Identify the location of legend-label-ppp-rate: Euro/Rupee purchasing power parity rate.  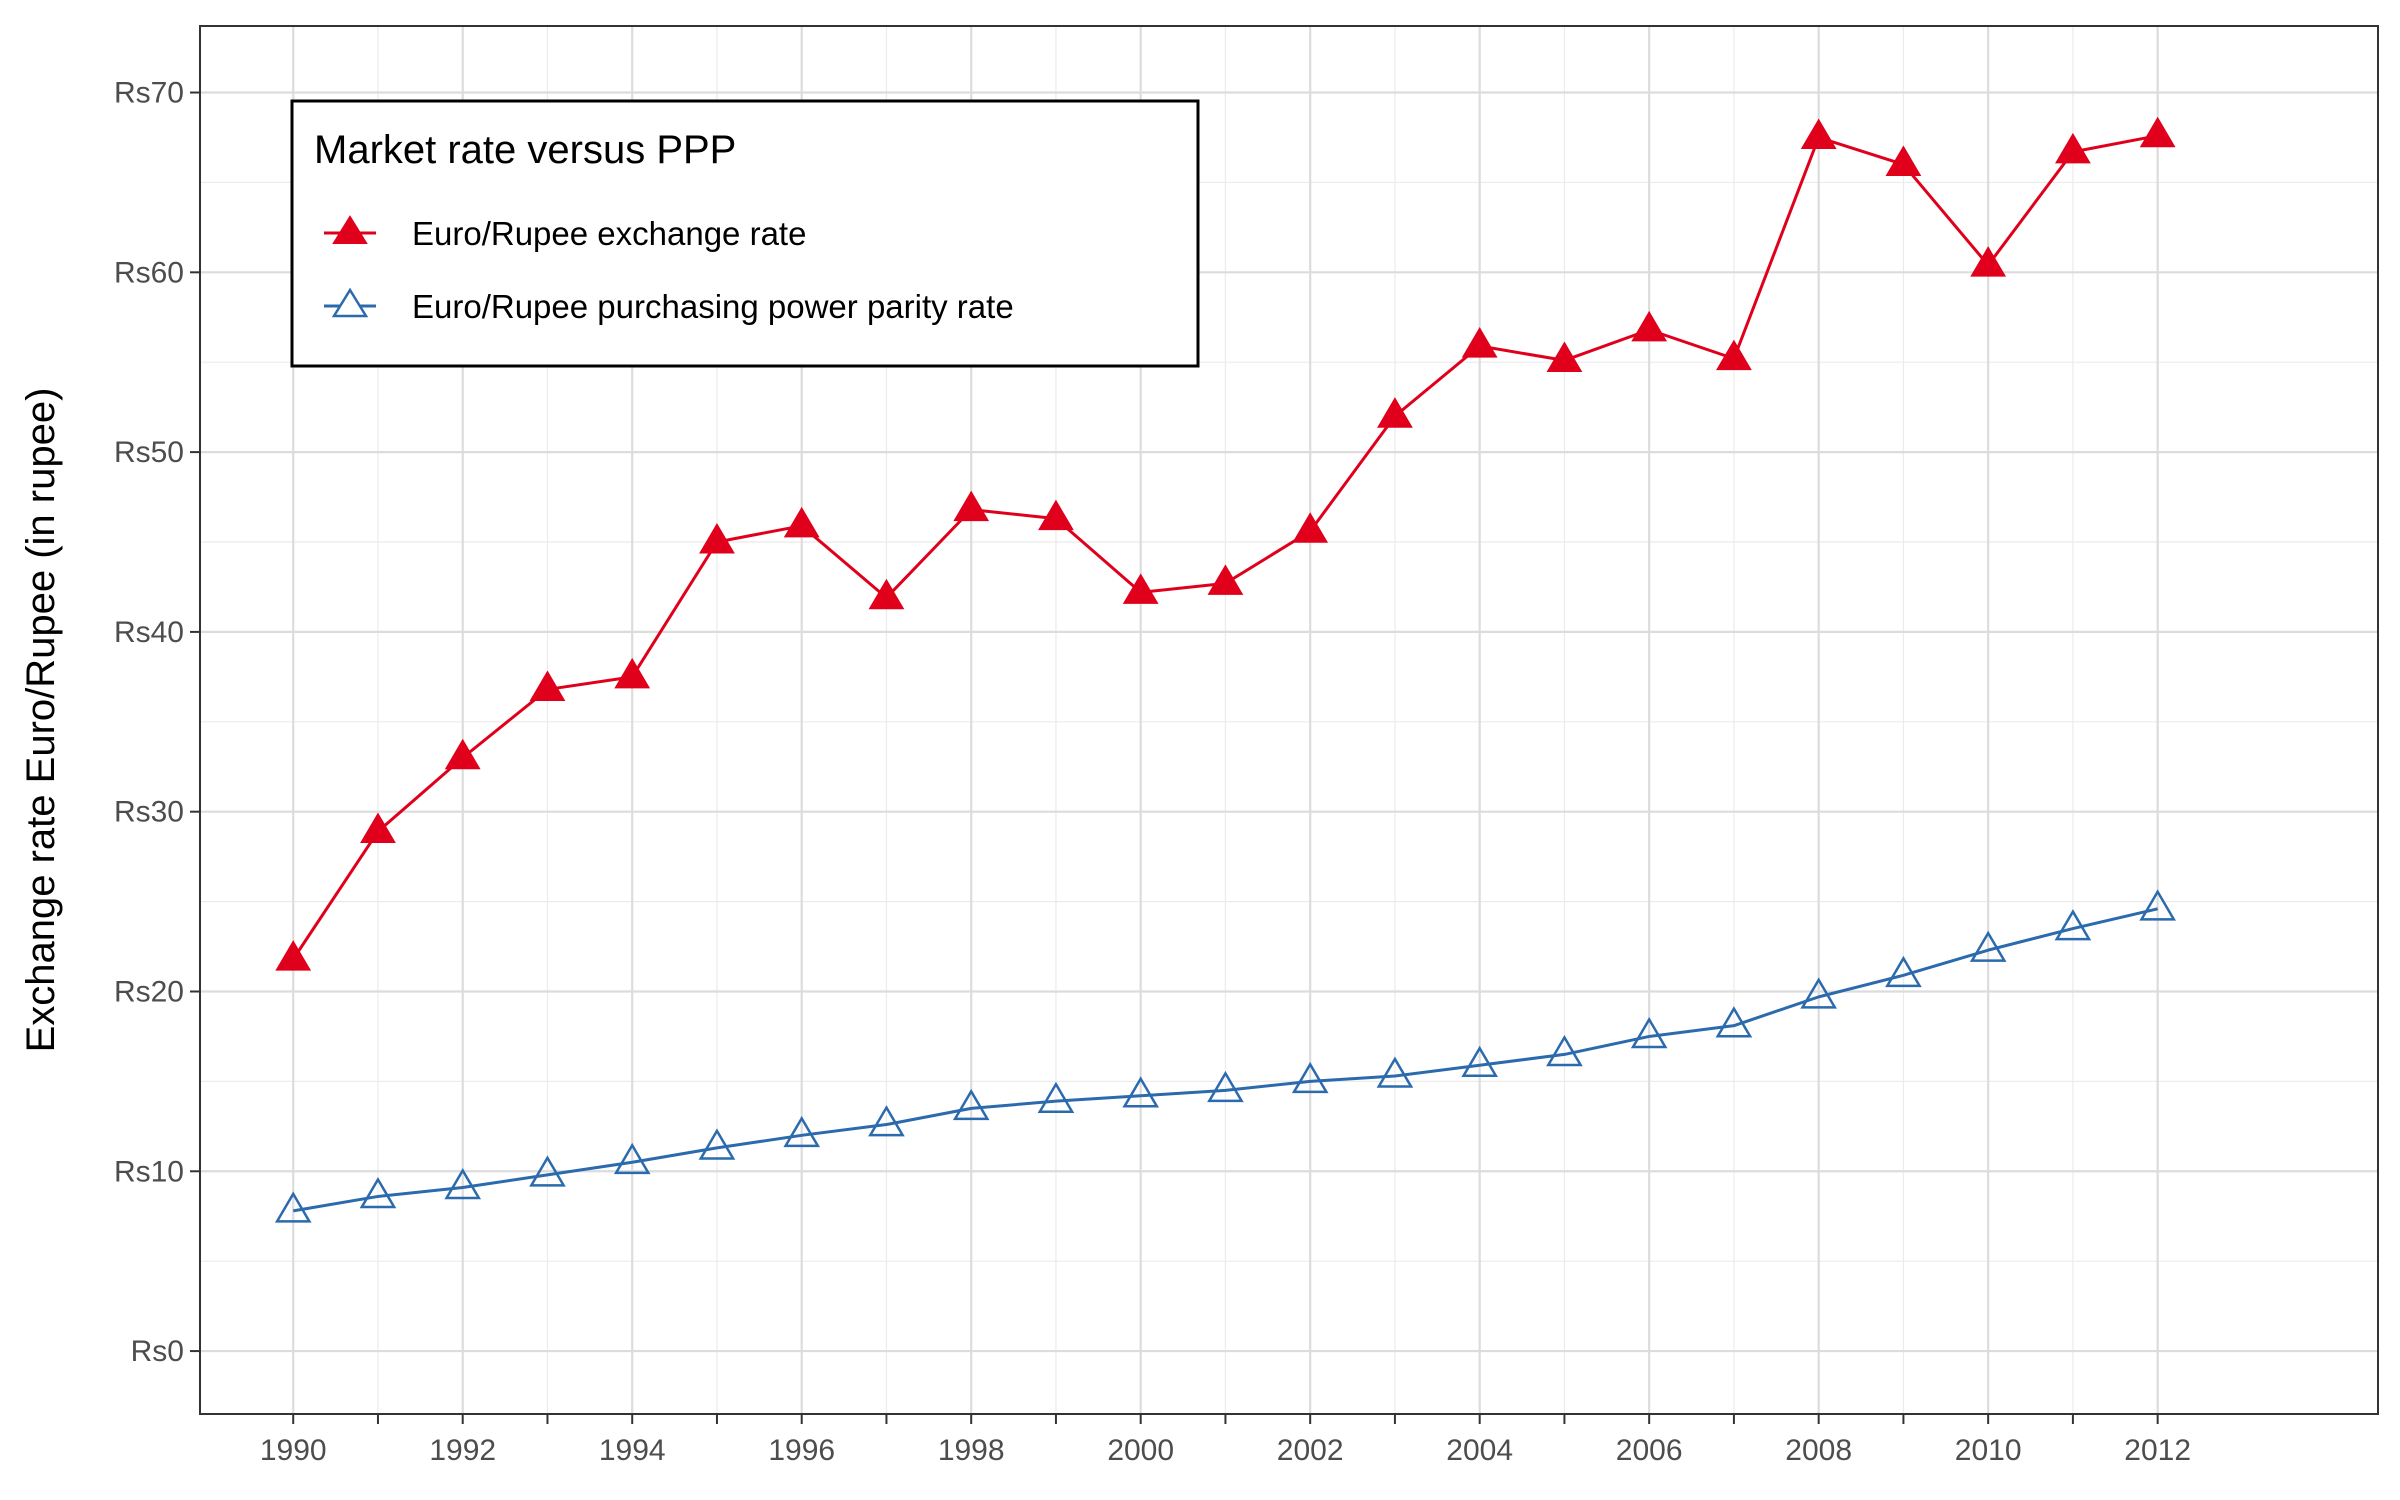
(713, 306).